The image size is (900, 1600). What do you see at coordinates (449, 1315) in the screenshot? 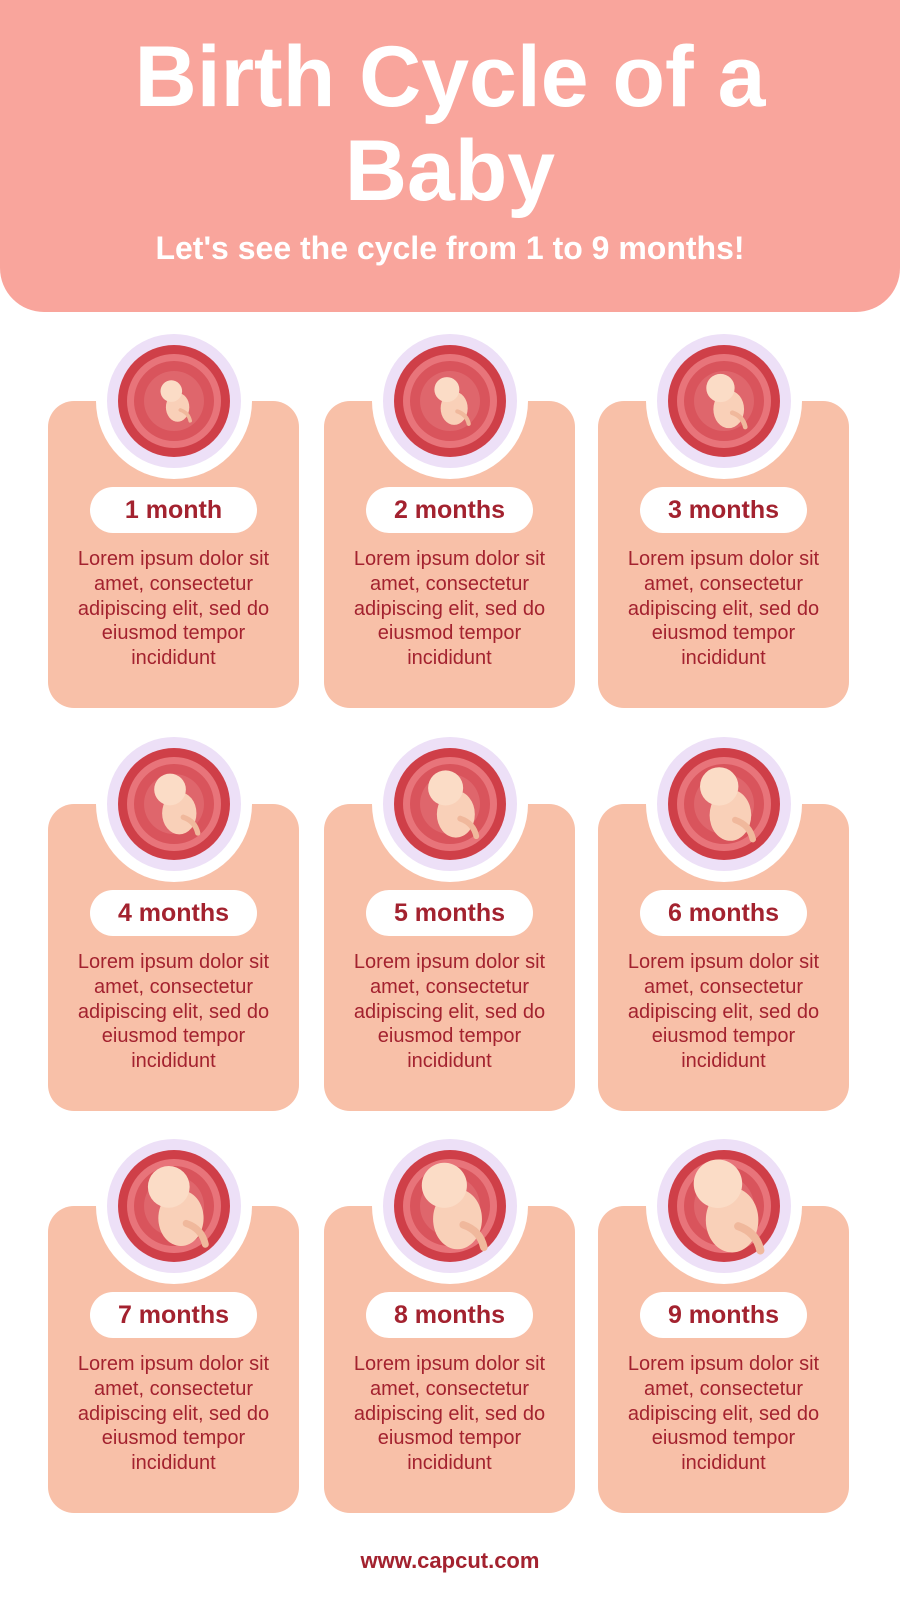
I see `month-label: 8 months` at bounding box center [449, 1315].